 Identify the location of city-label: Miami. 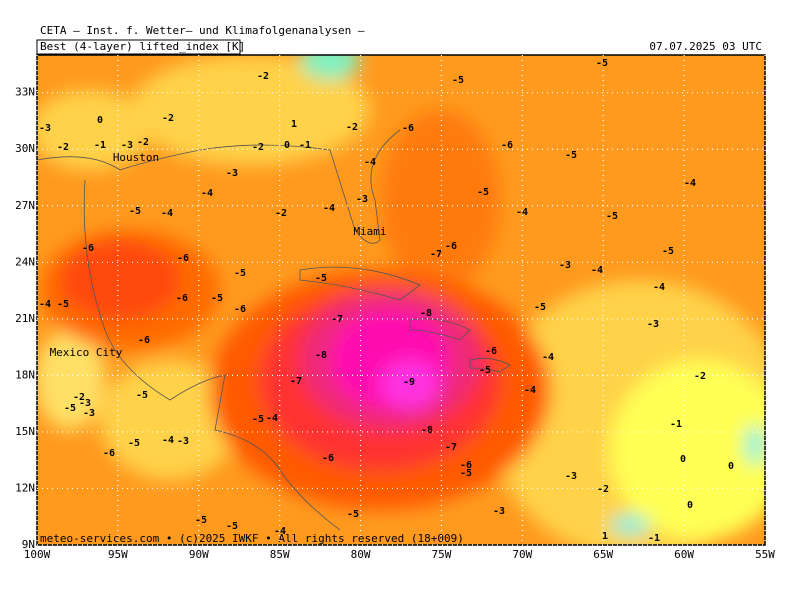
(369, 231).